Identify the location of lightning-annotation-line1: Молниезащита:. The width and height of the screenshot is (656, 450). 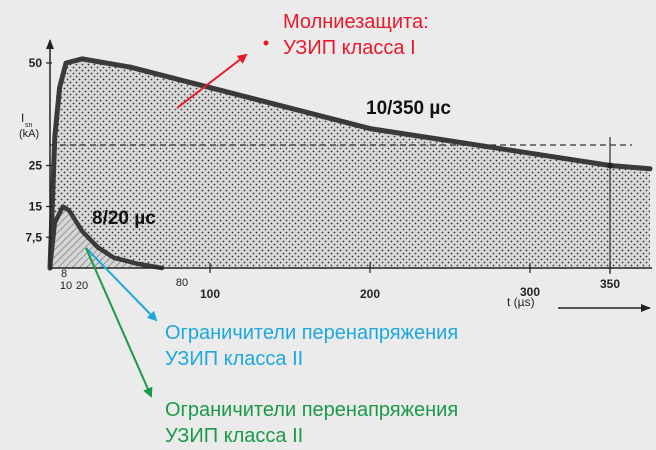
(356, 22).